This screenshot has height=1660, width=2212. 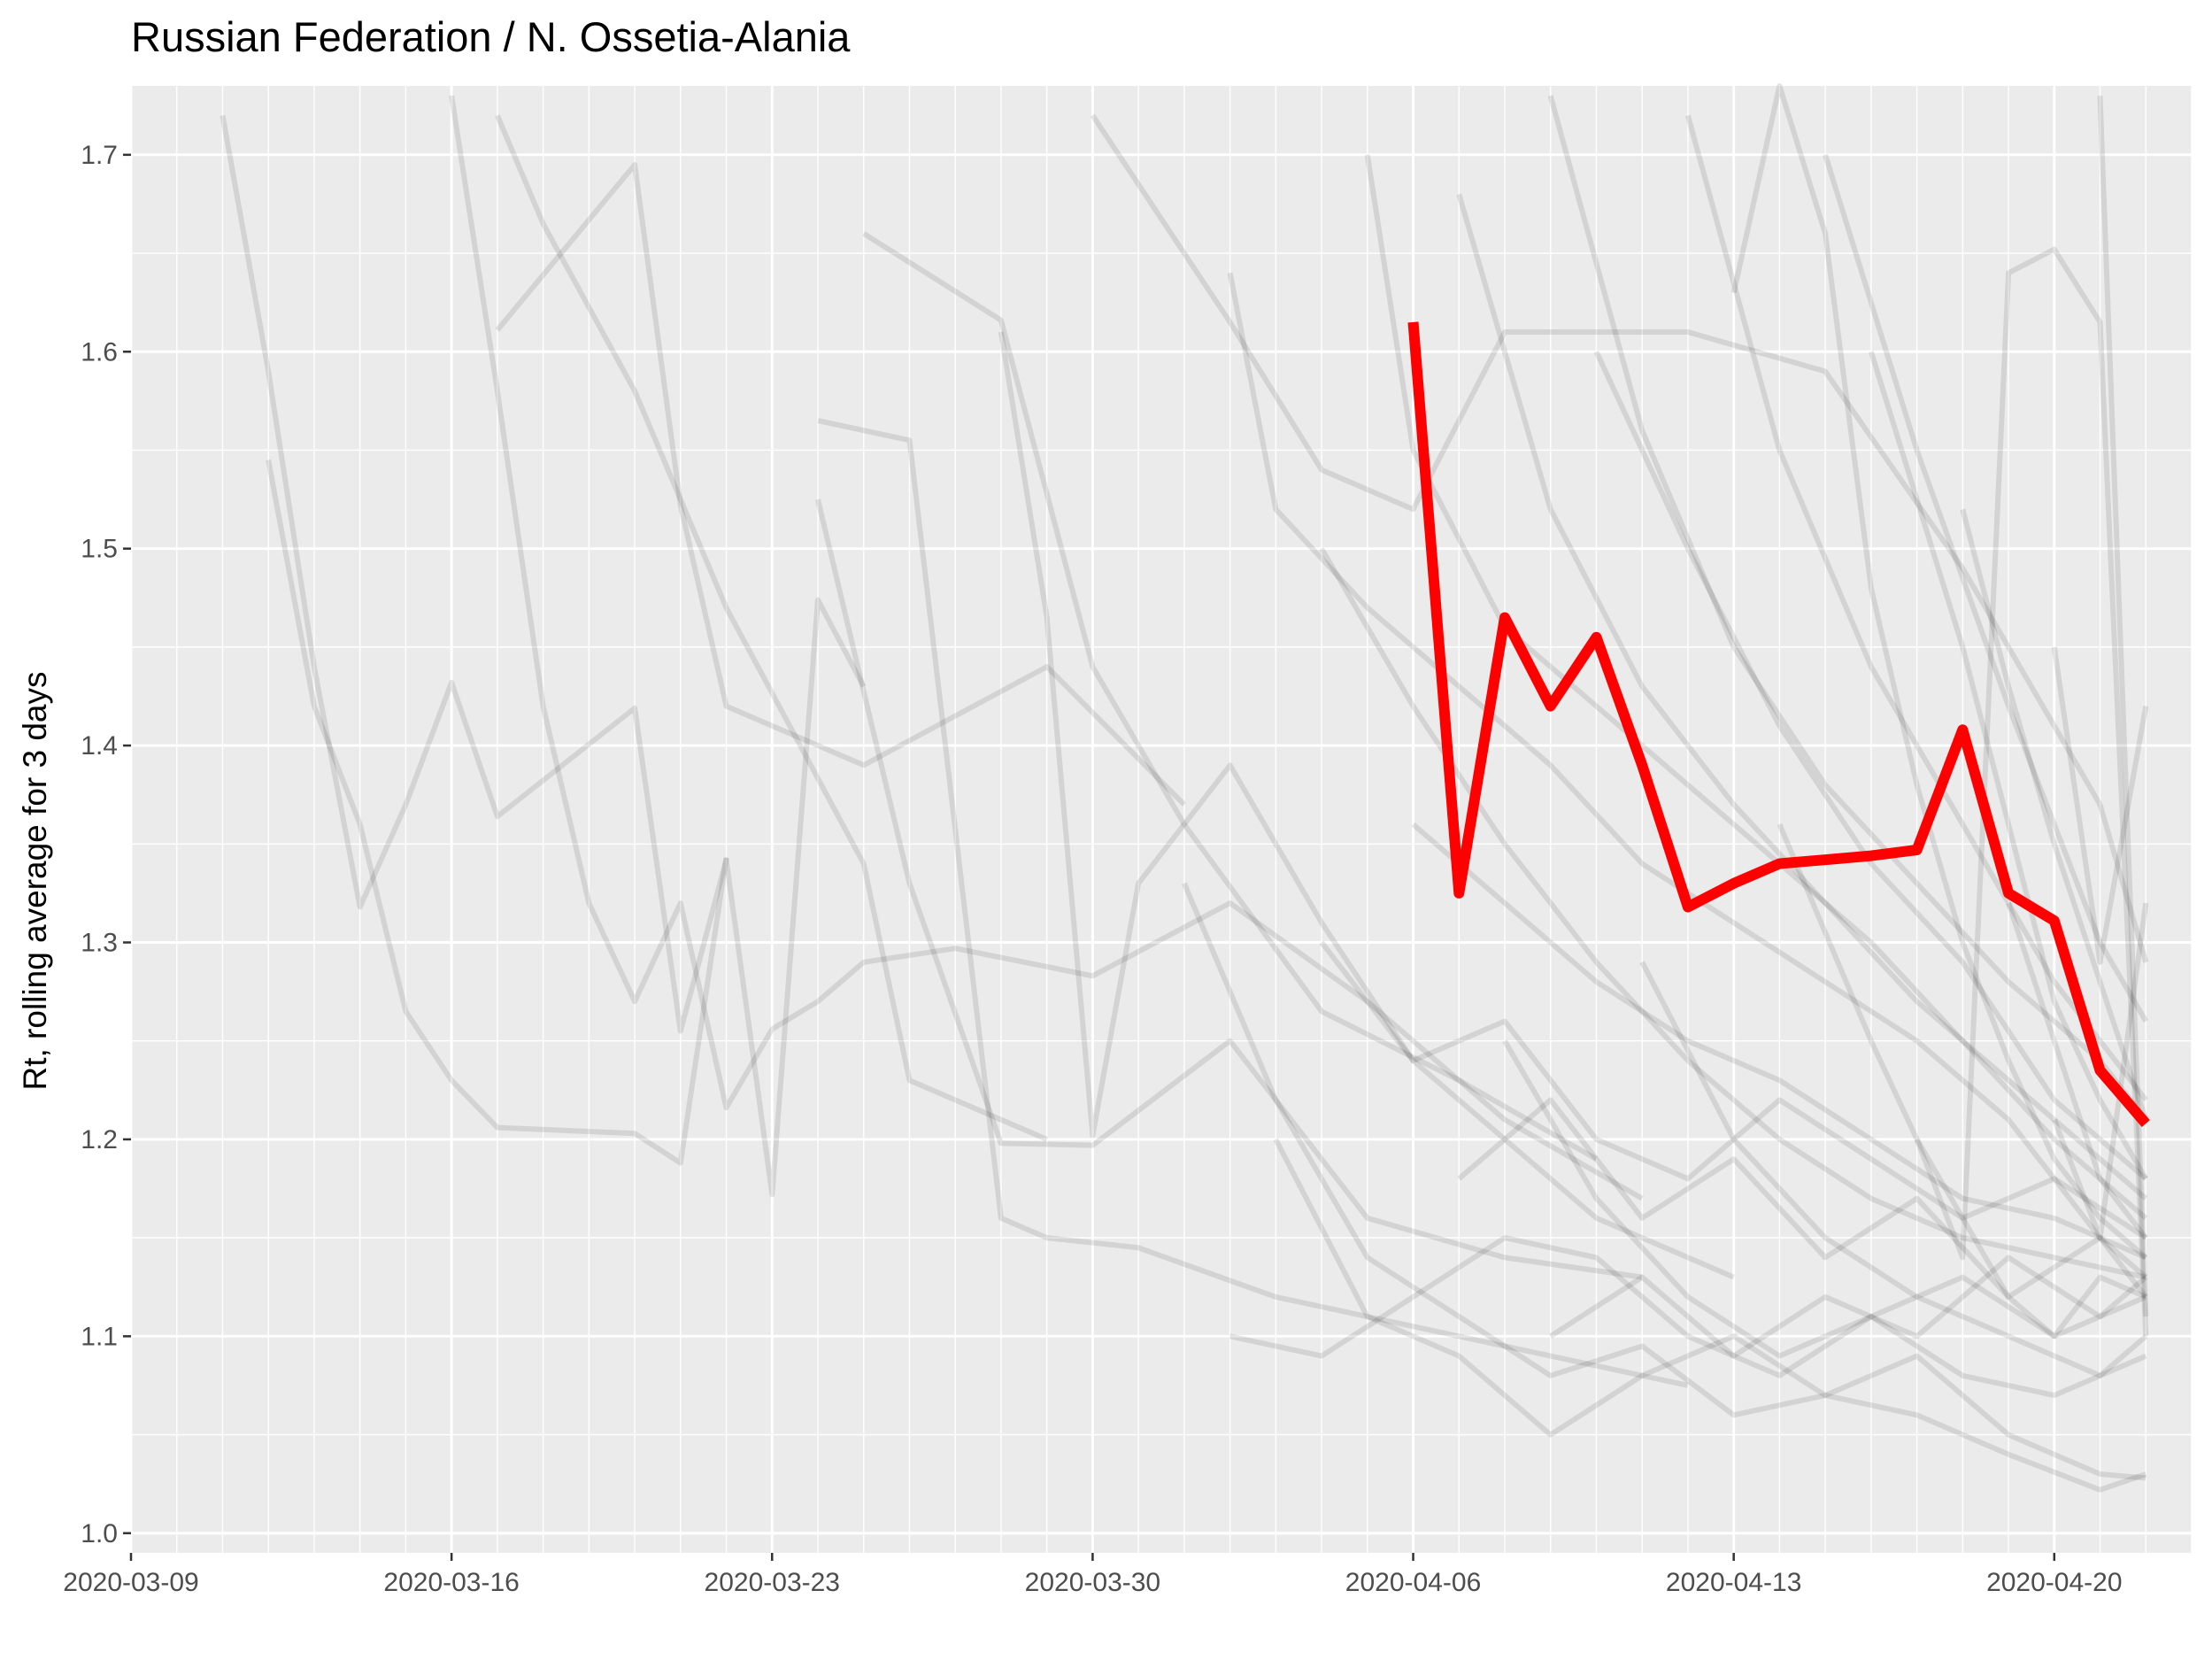 I want to click on y-tick-label: 1.4, so click(x=99, y=746).